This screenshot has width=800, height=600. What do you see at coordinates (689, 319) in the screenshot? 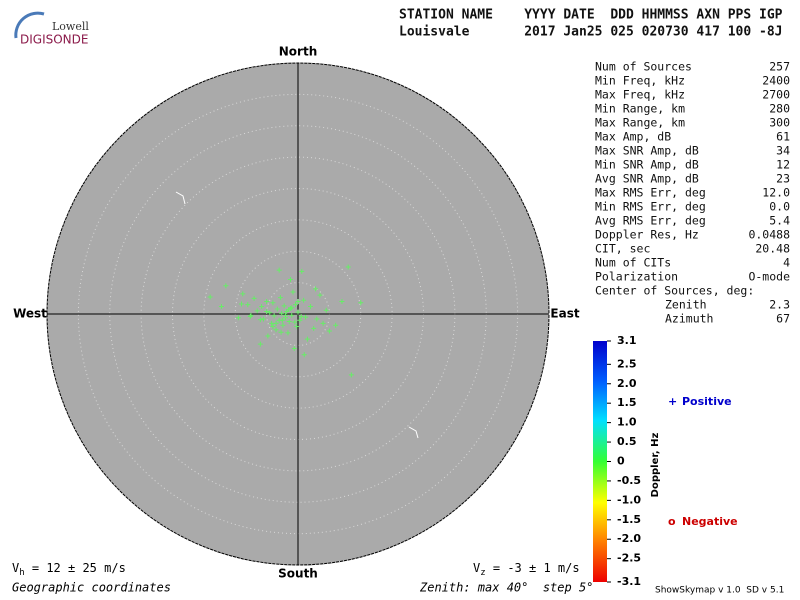
I see `stat-label: Azimuth` at bounding box center [689, 319].